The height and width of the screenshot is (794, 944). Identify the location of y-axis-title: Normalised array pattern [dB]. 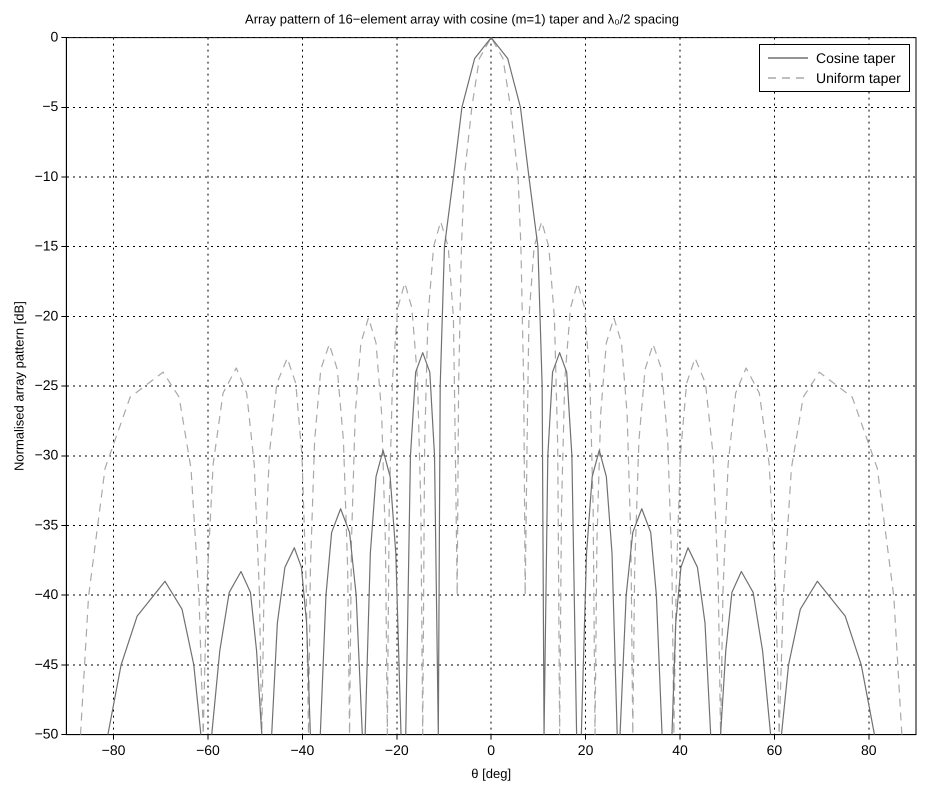
(18, 386).